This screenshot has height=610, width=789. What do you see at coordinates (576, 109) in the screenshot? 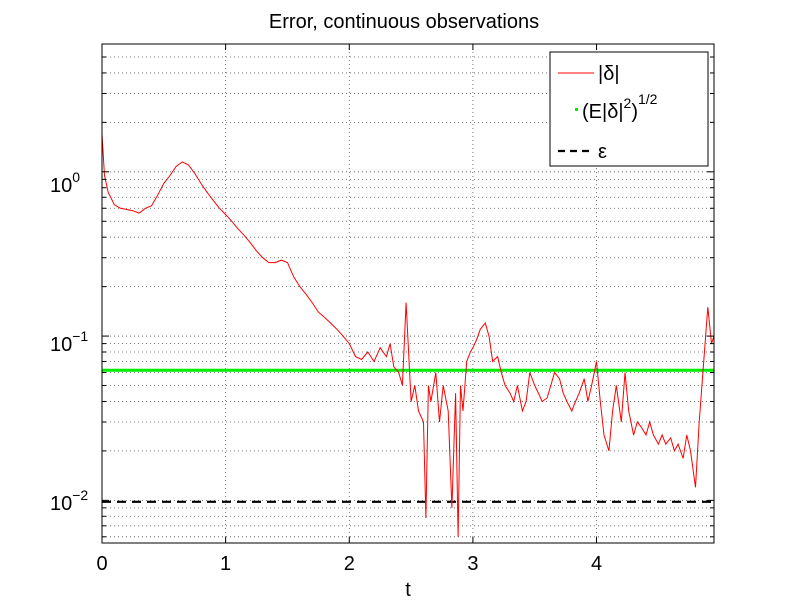
I see `legend-swatch-rms` at bounding box center [576, 109].